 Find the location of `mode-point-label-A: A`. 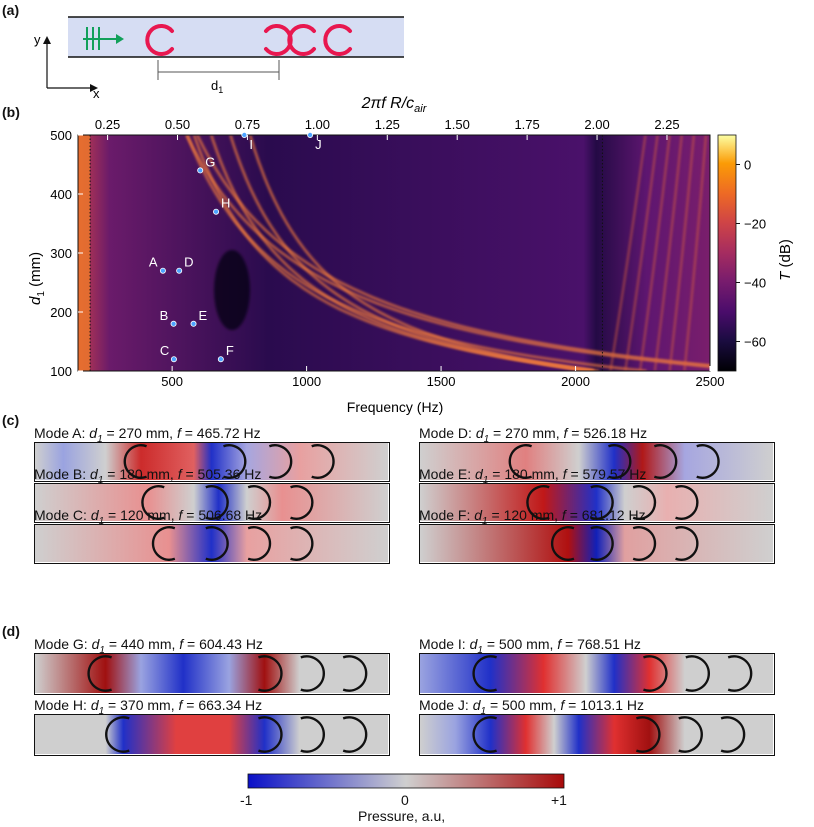

mode-point-label-A: A is located at coordinates (153, 262).